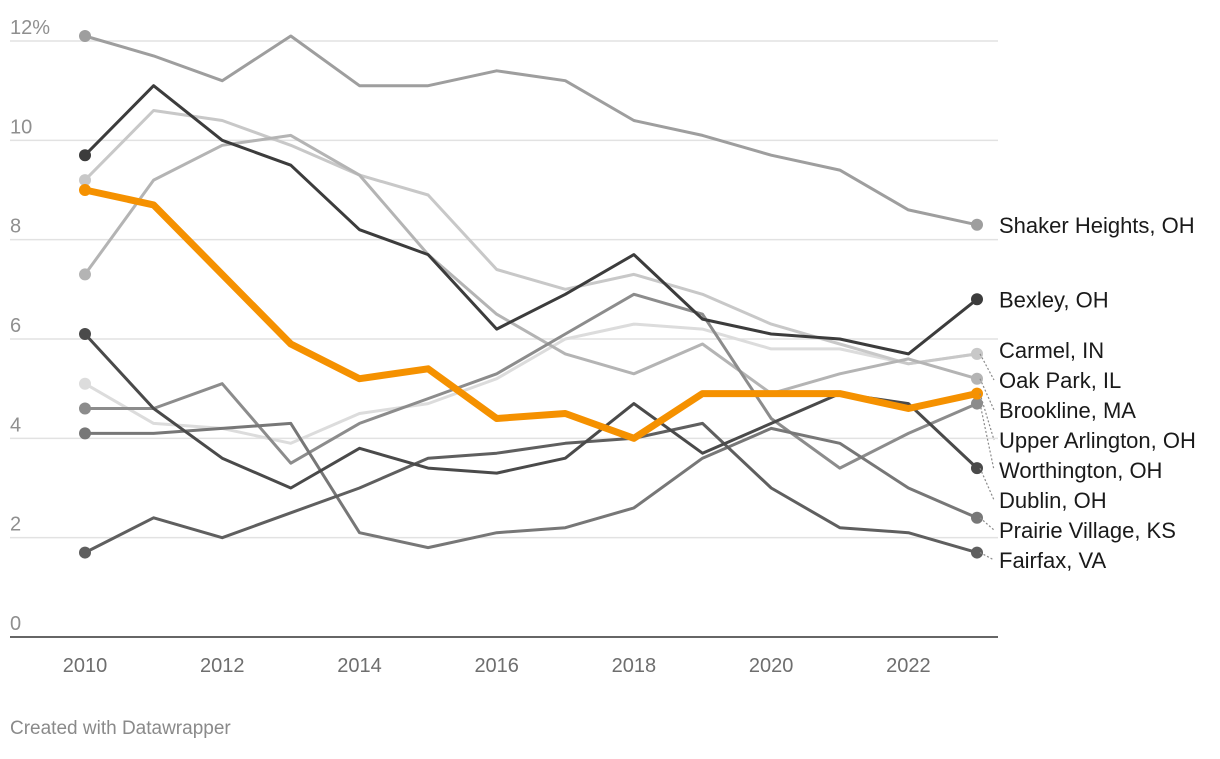 Image resolution: width=1220 pixels, height=759 pixels. I want to click on y-axis: 0 2 4 6 8 10 12%, so click(30, 326).